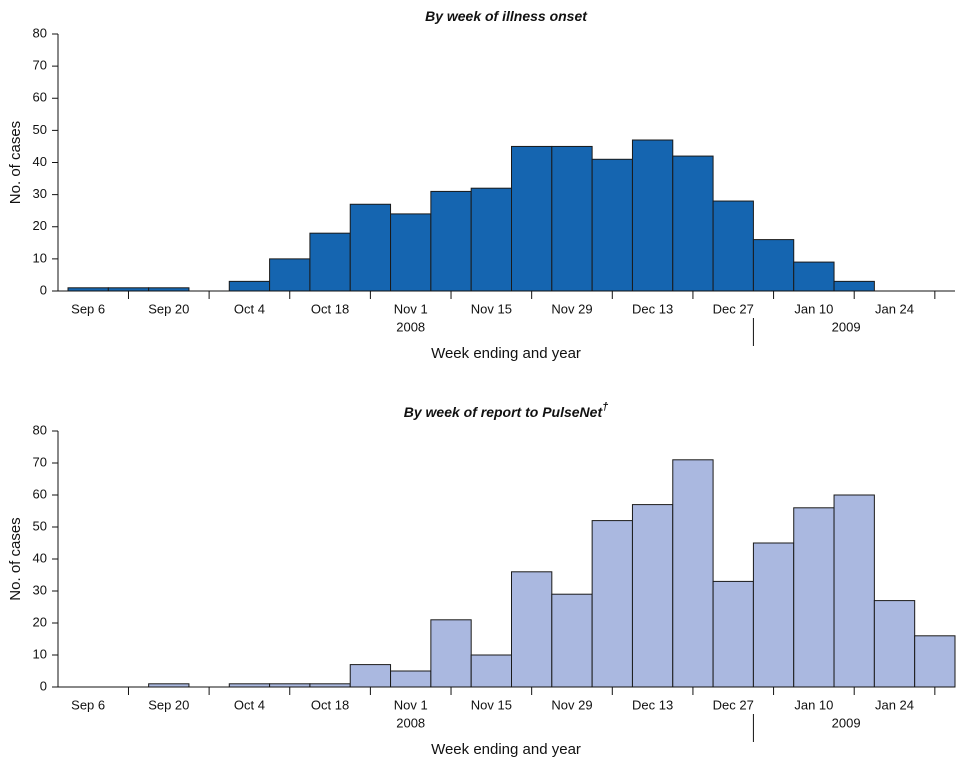 The height and width of the screenshot is (761, 956). I want to click on chart-title: By week of report to PulseNet†, so click(506, 410).